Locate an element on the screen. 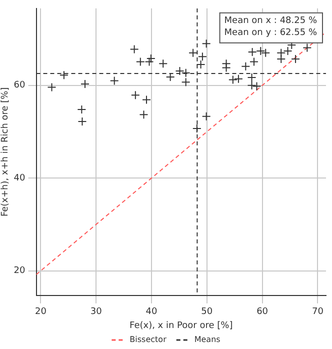  x-tick-label: 20 is located at coordinates (40, 312).